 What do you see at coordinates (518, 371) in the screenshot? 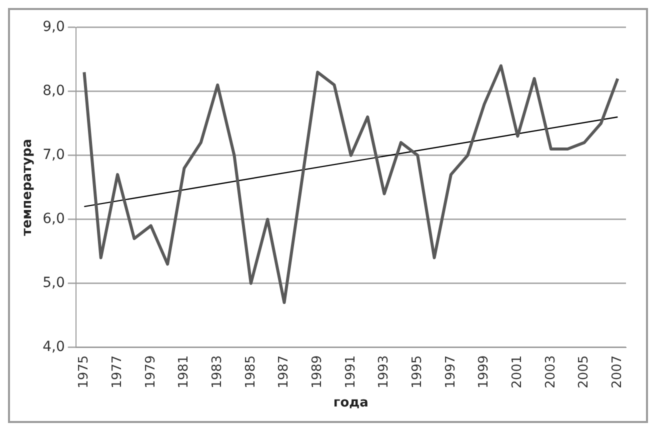
I see `x-tick-label: 2001` at bounding box center [518, 371].